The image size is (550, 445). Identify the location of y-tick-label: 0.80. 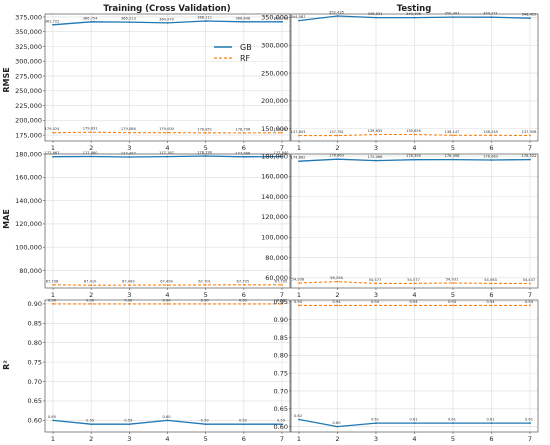
(35, 343).